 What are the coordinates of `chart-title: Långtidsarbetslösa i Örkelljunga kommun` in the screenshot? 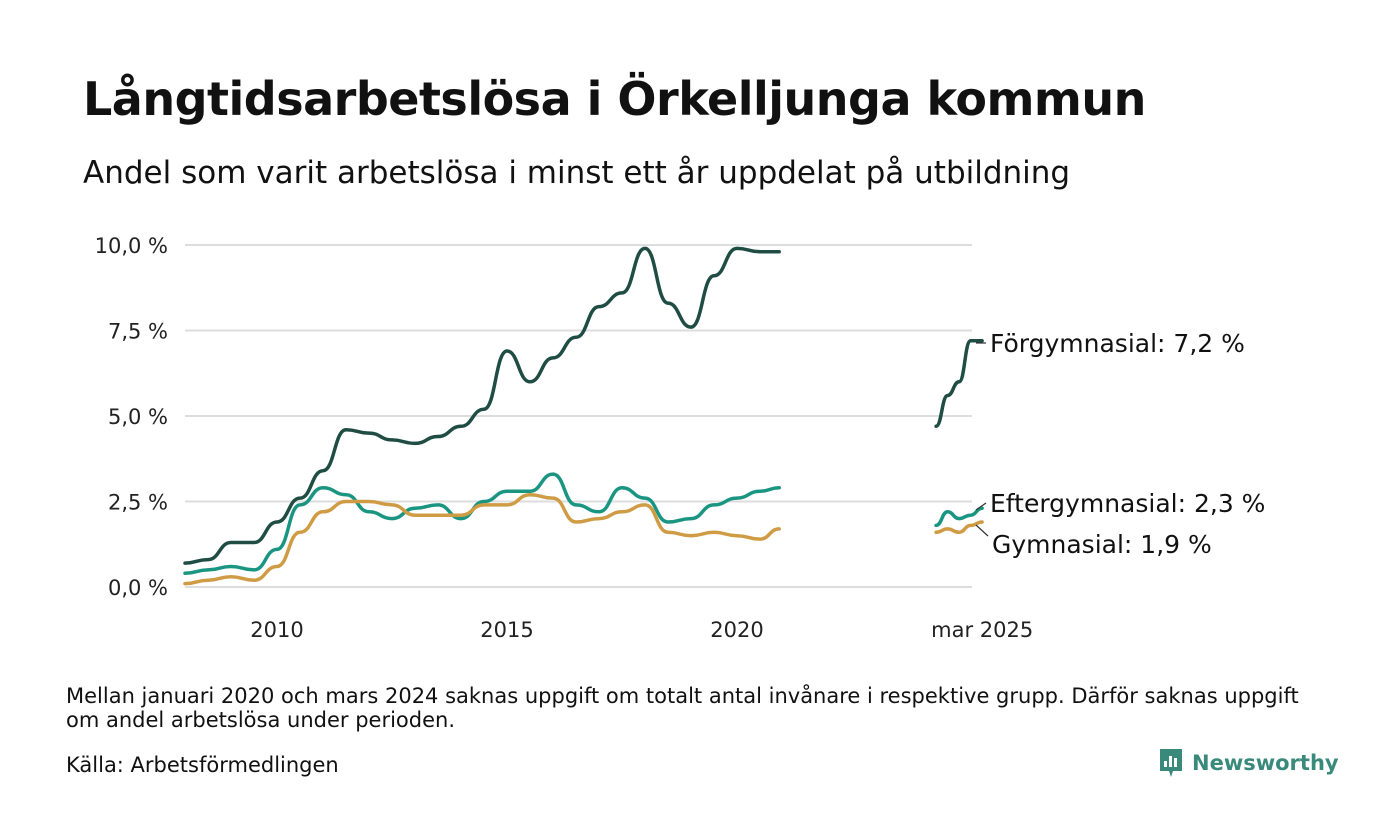 It's located at (614, 99).